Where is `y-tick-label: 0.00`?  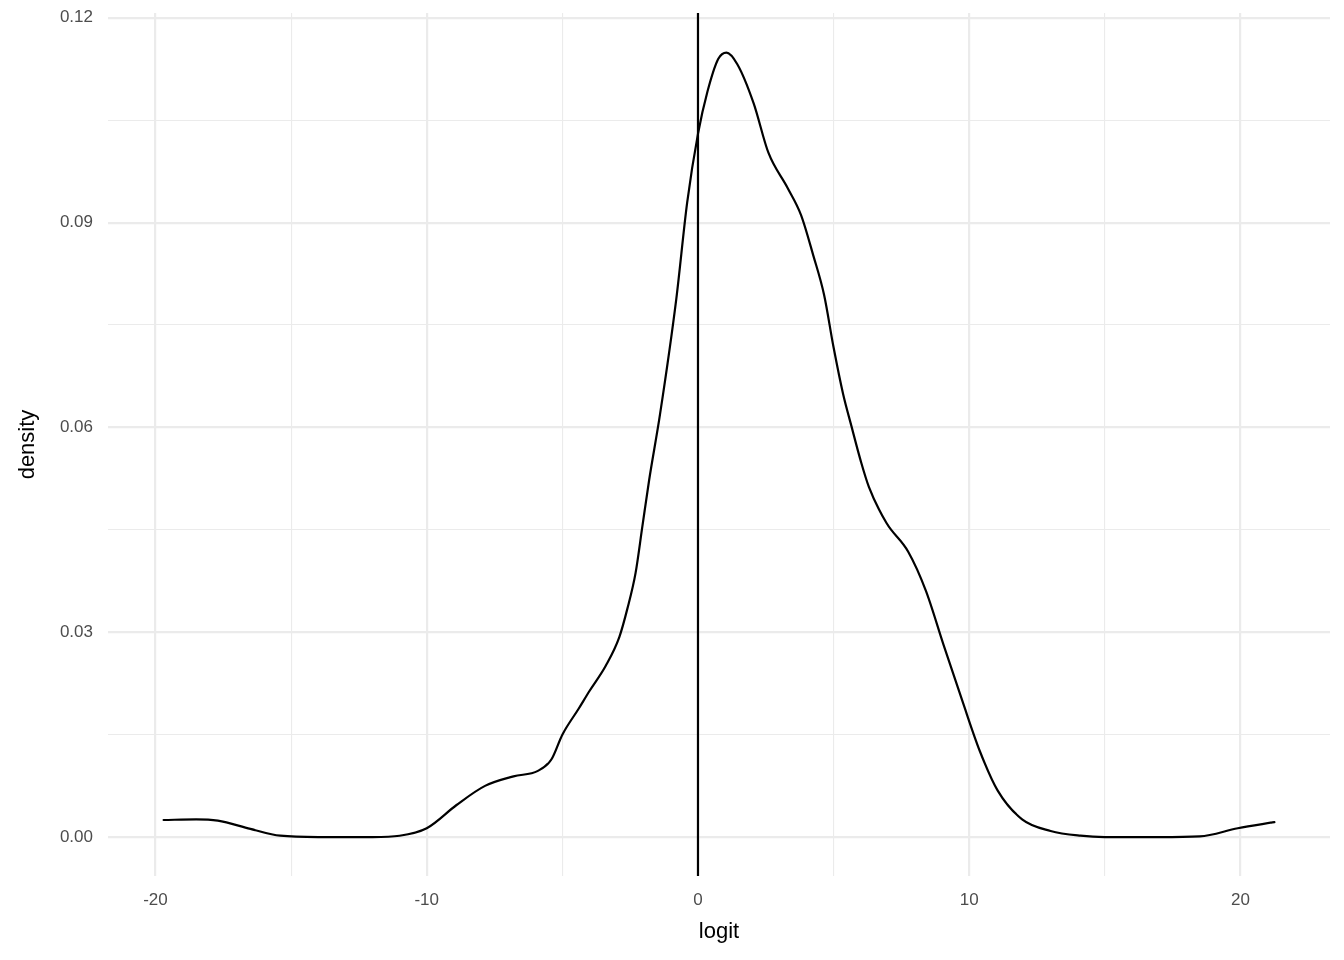
y-tick-label: 0.00 is located at coordinates (76, 836).